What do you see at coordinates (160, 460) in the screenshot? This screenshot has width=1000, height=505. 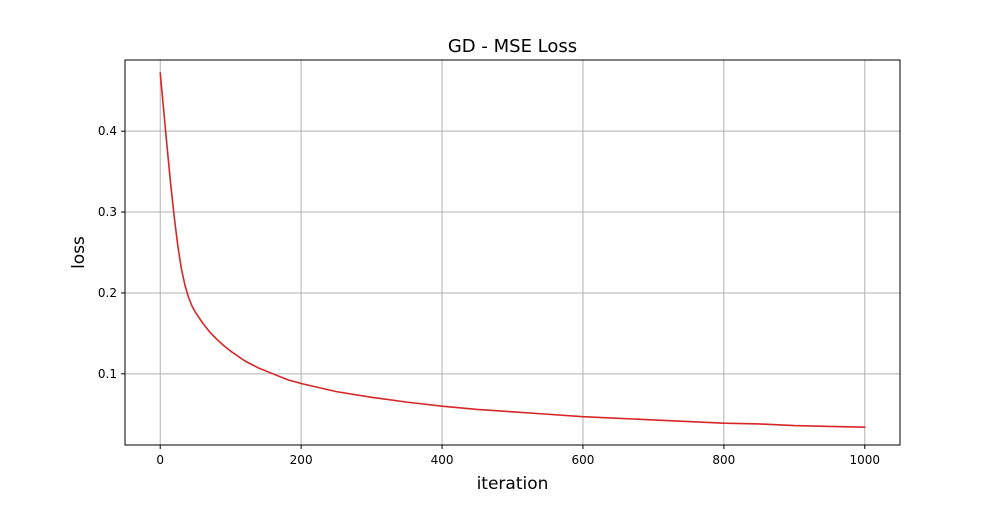 I see `x-tick-label: 0` at bounding box center [160, 460].